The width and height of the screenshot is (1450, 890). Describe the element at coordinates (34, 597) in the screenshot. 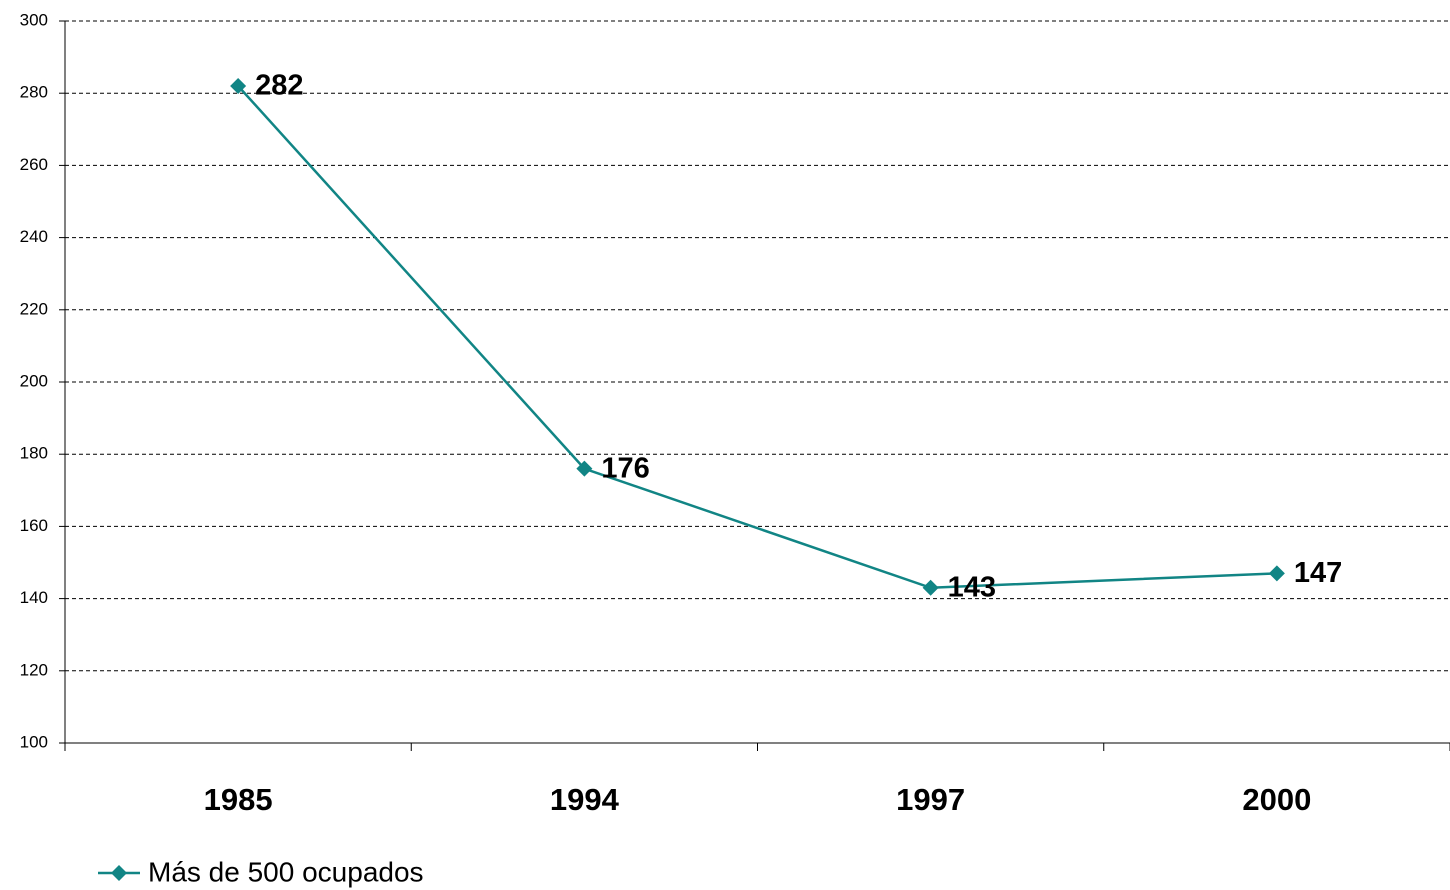

I see `y-tick-label: 140` at that location.